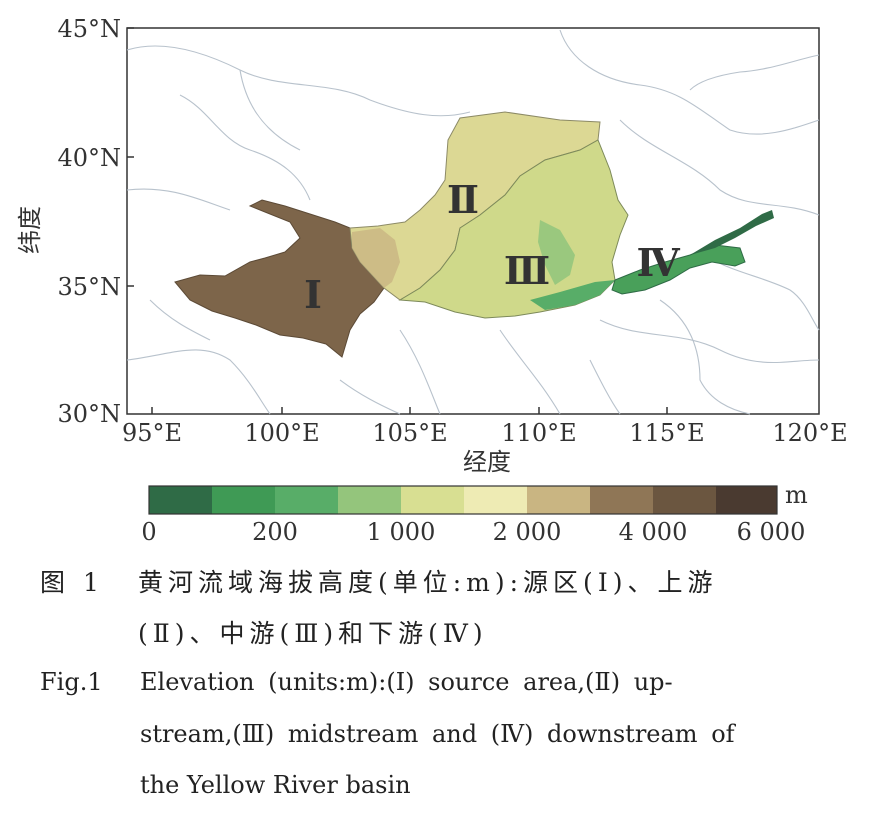  Describe the element at coordinates (89, 414) in the screenshot. I see `lat-tick-label: 30°N` at that location.